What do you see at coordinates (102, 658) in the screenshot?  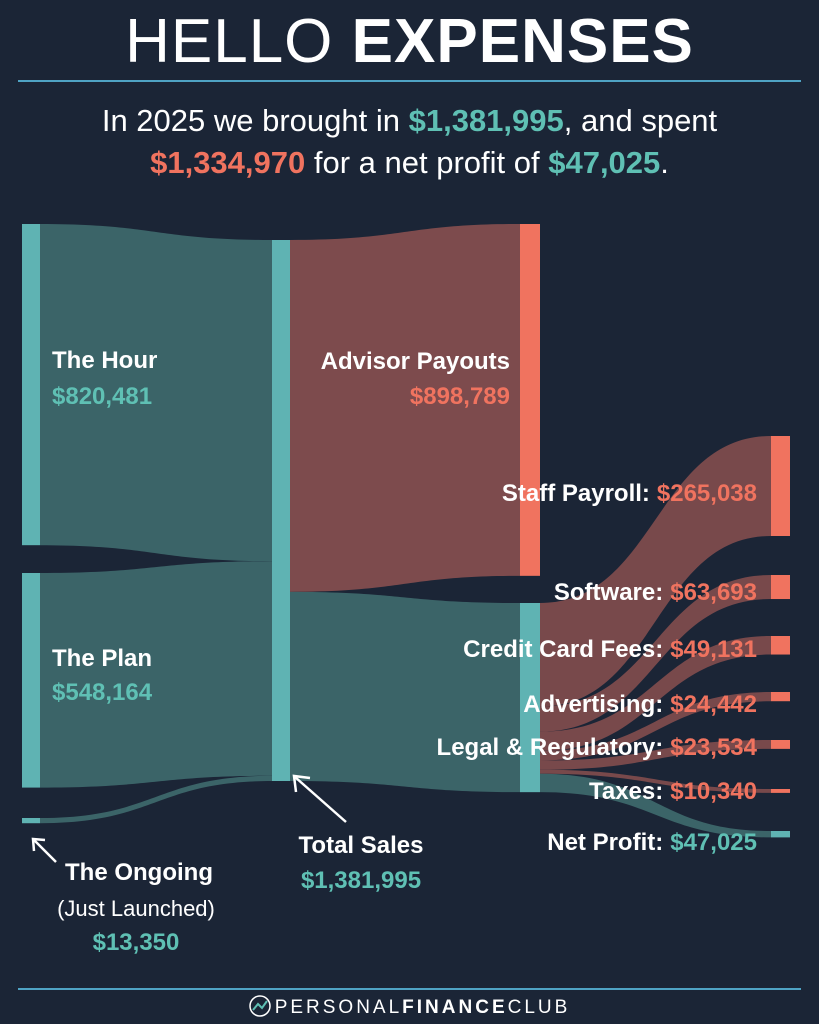 I see `source-label-plan: The Plan` at bounding box center [102, 658].